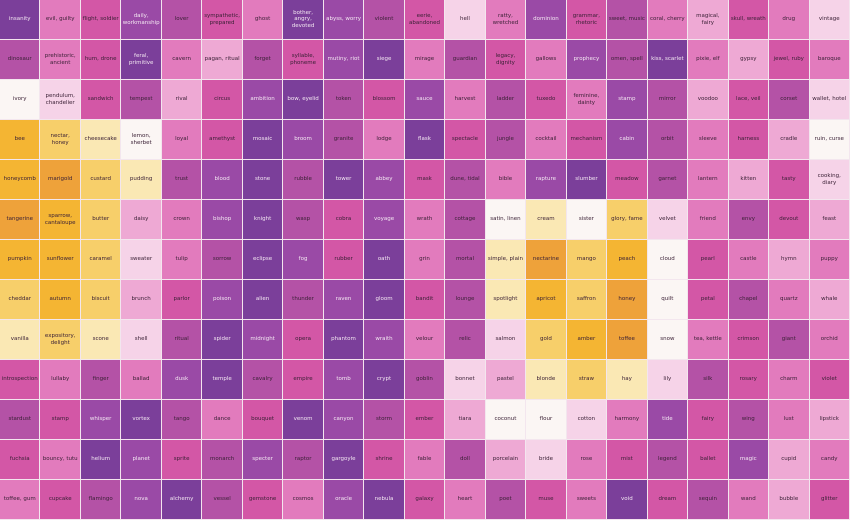  What do you see at coordinates (465, 139) in the screenshot?
I see `word-cell: spectacle` at bounding box center [465, 139].